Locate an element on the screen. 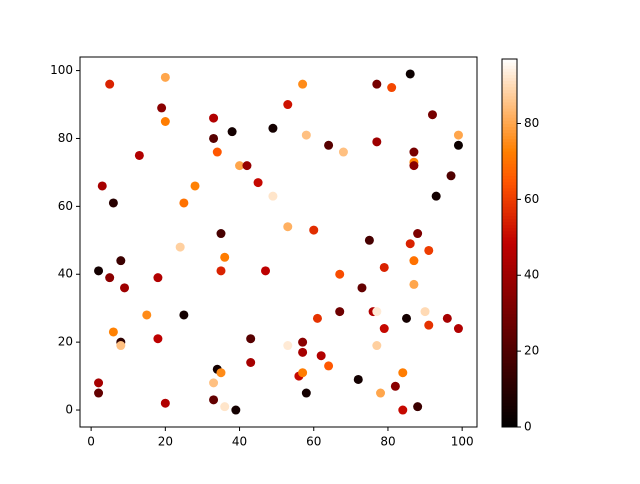 The image size is (640, 484). x-tick-label: 80 is located at coordinates (387, 442).